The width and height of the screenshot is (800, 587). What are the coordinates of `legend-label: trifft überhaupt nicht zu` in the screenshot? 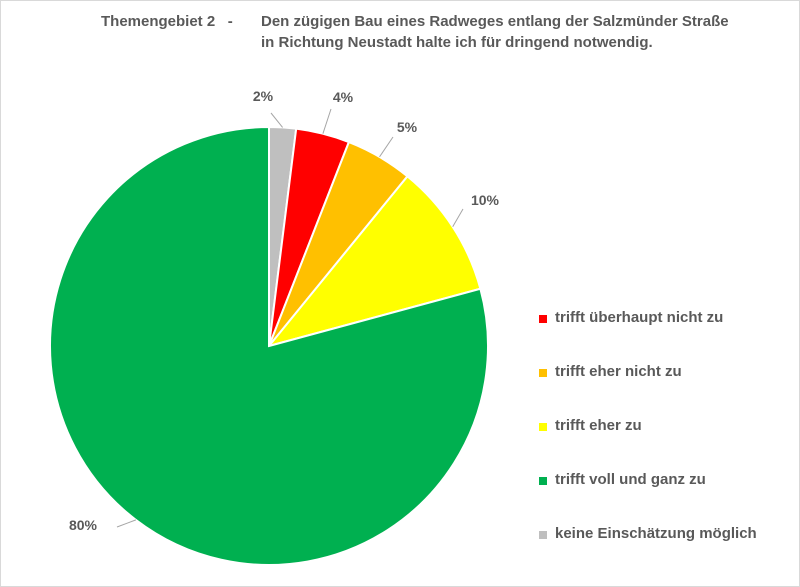 It's located at (639, 317).